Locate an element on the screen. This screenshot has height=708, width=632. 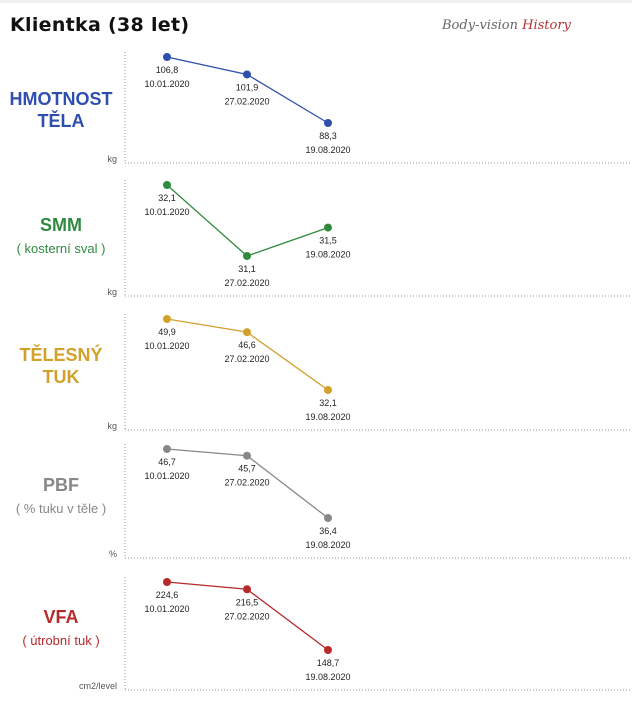
brand-part2: History is located at coordinates (546, 25).